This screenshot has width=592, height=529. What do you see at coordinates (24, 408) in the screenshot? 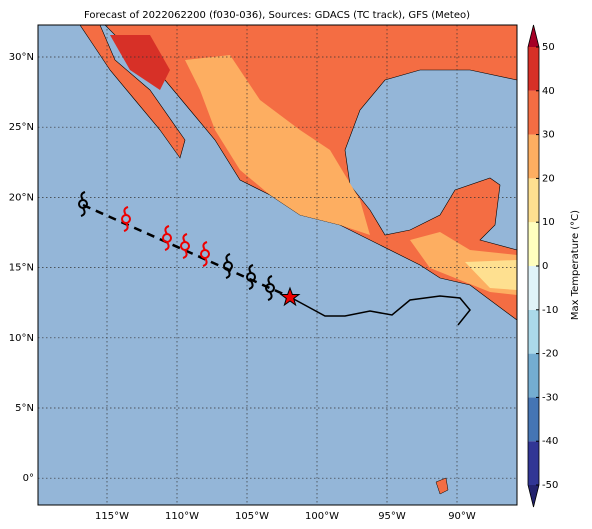
I see `lat-label: 5°N` at bounding box center [24, 408].